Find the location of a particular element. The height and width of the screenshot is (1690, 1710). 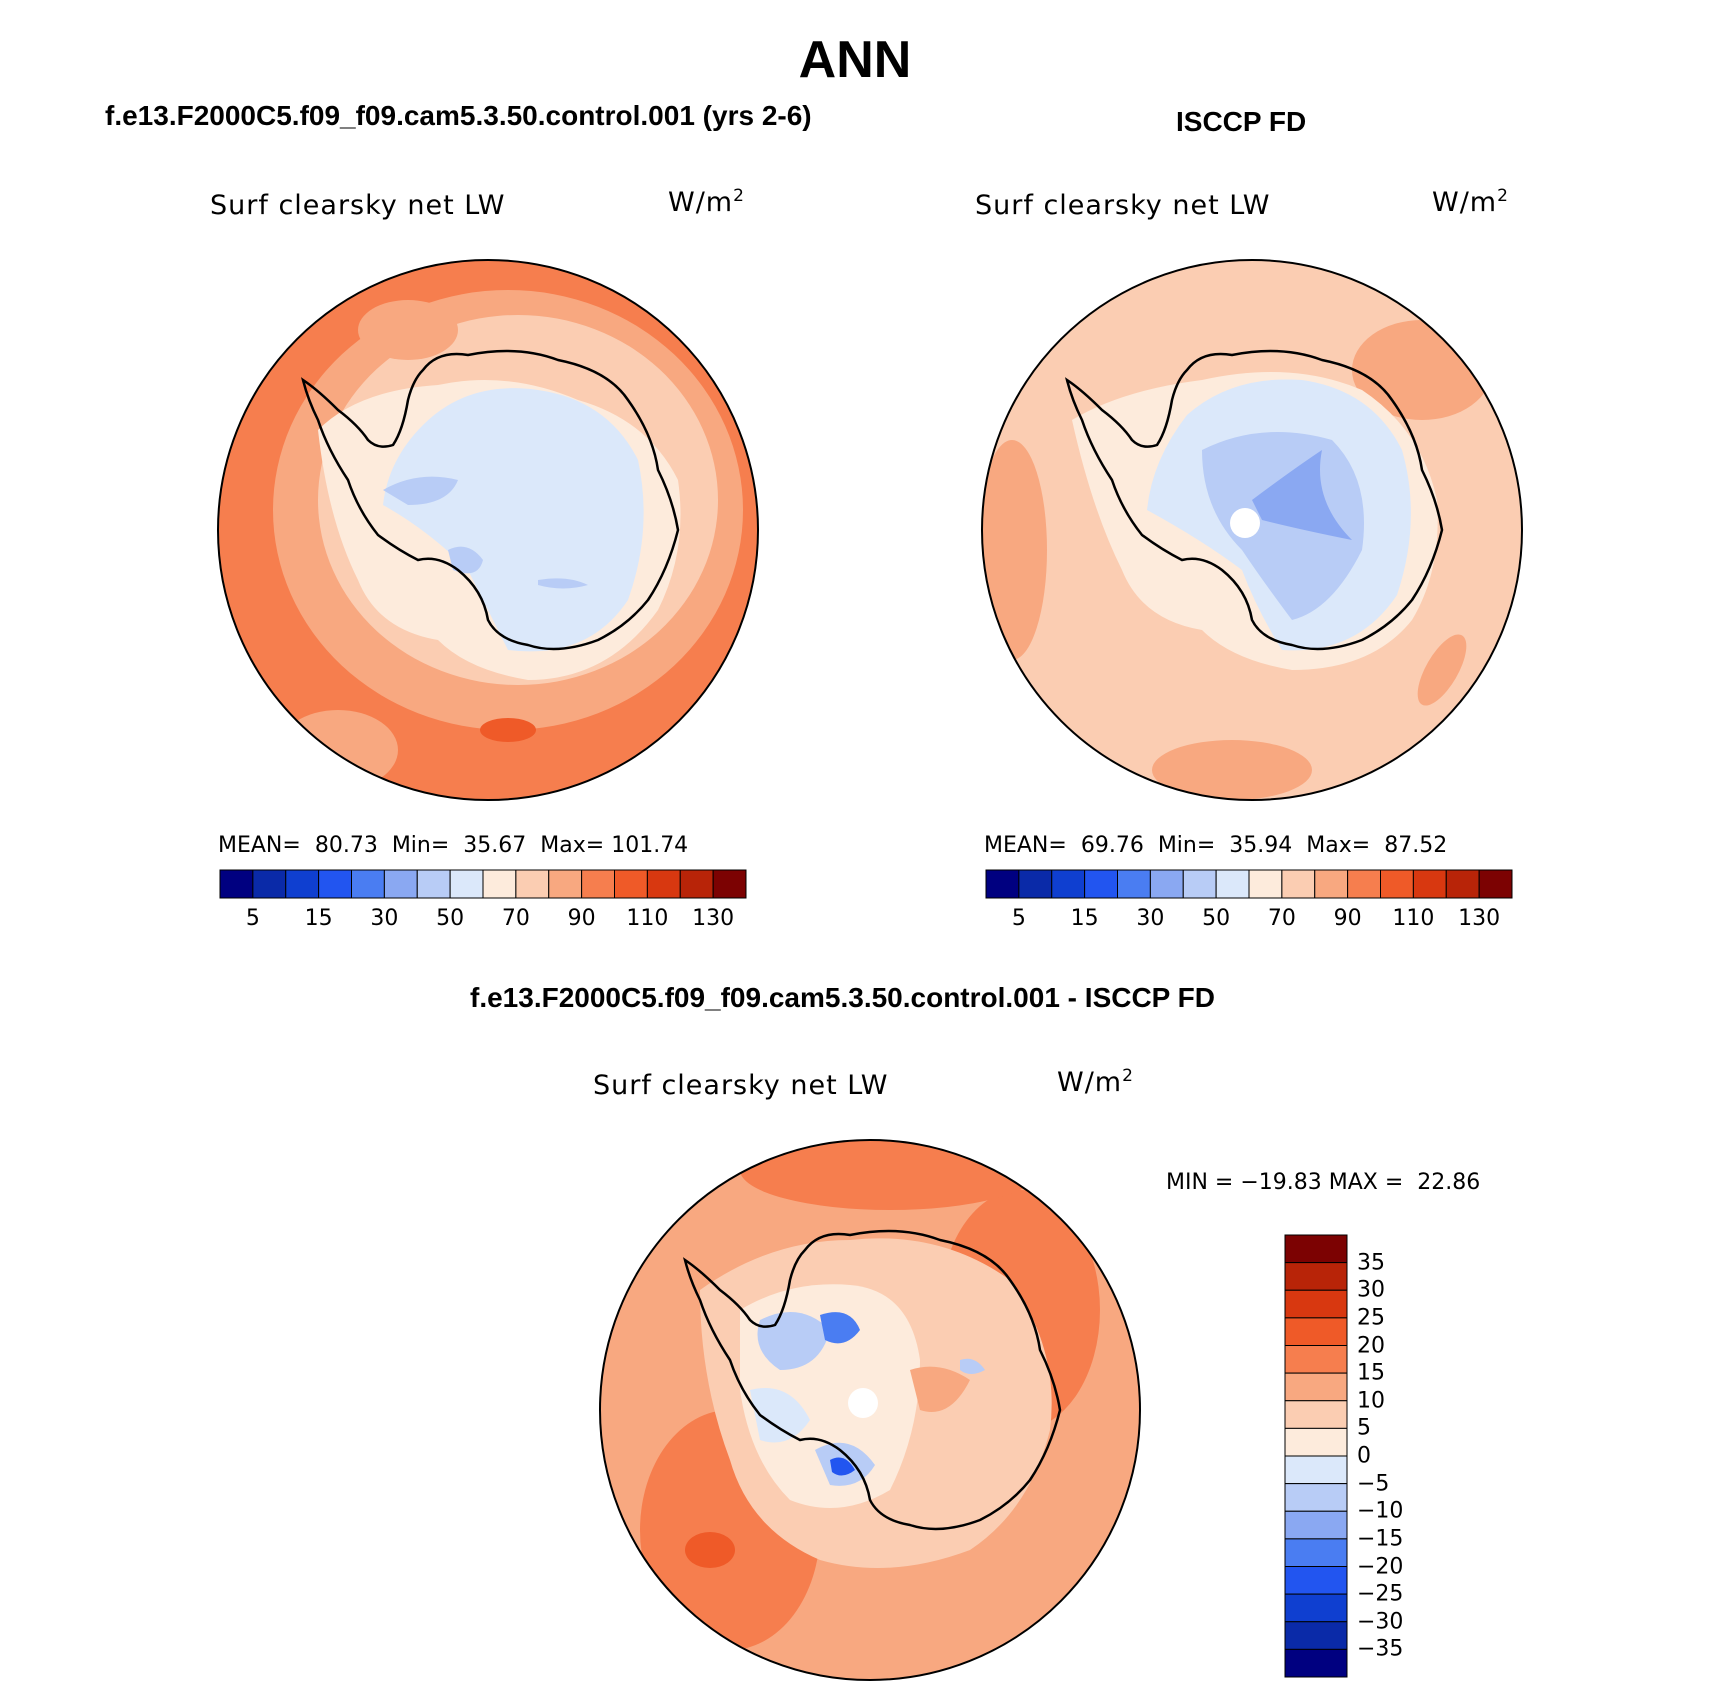

diff-minmax: MIN = −19.83 MAX = 22.86 is located at coordinates (1323, 1182).